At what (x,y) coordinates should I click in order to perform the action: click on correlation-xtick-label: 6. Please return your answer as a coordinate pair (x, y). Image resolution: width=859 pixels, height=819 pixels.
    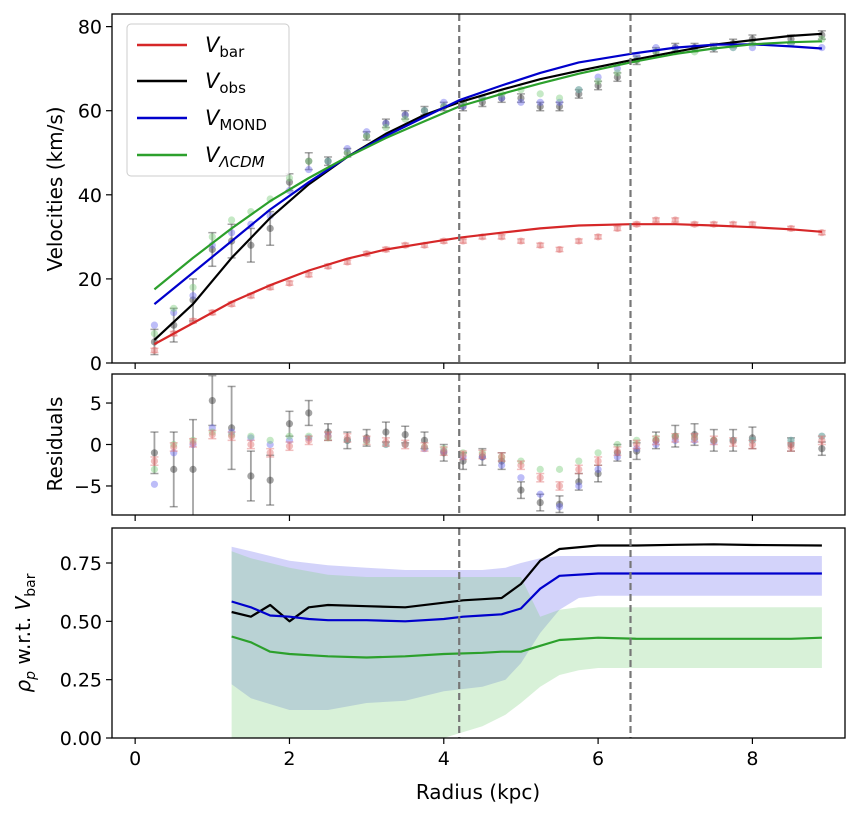
    Looking at the image, I should click on (598, 759).